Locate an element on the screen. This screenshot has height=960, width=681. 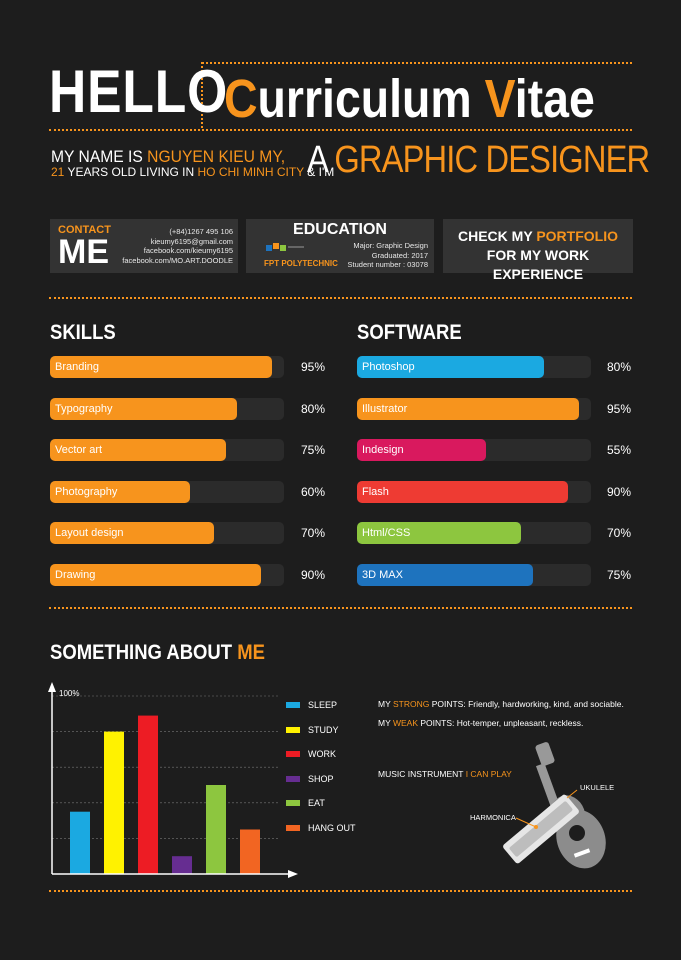
legend-label: WORK is located at coordinates (322, 754).